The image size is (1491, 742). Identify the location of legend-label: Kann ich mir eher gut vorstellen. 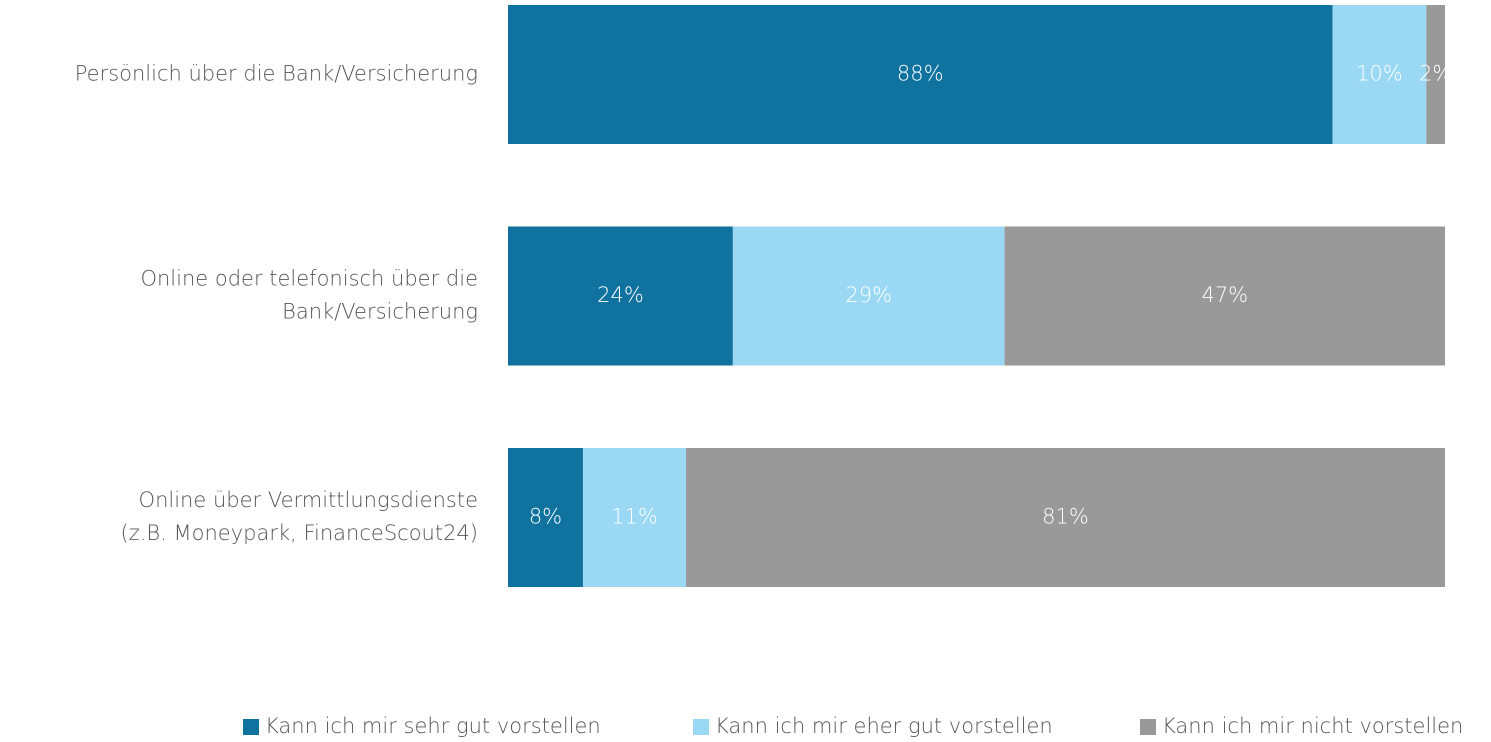
(884, 726).